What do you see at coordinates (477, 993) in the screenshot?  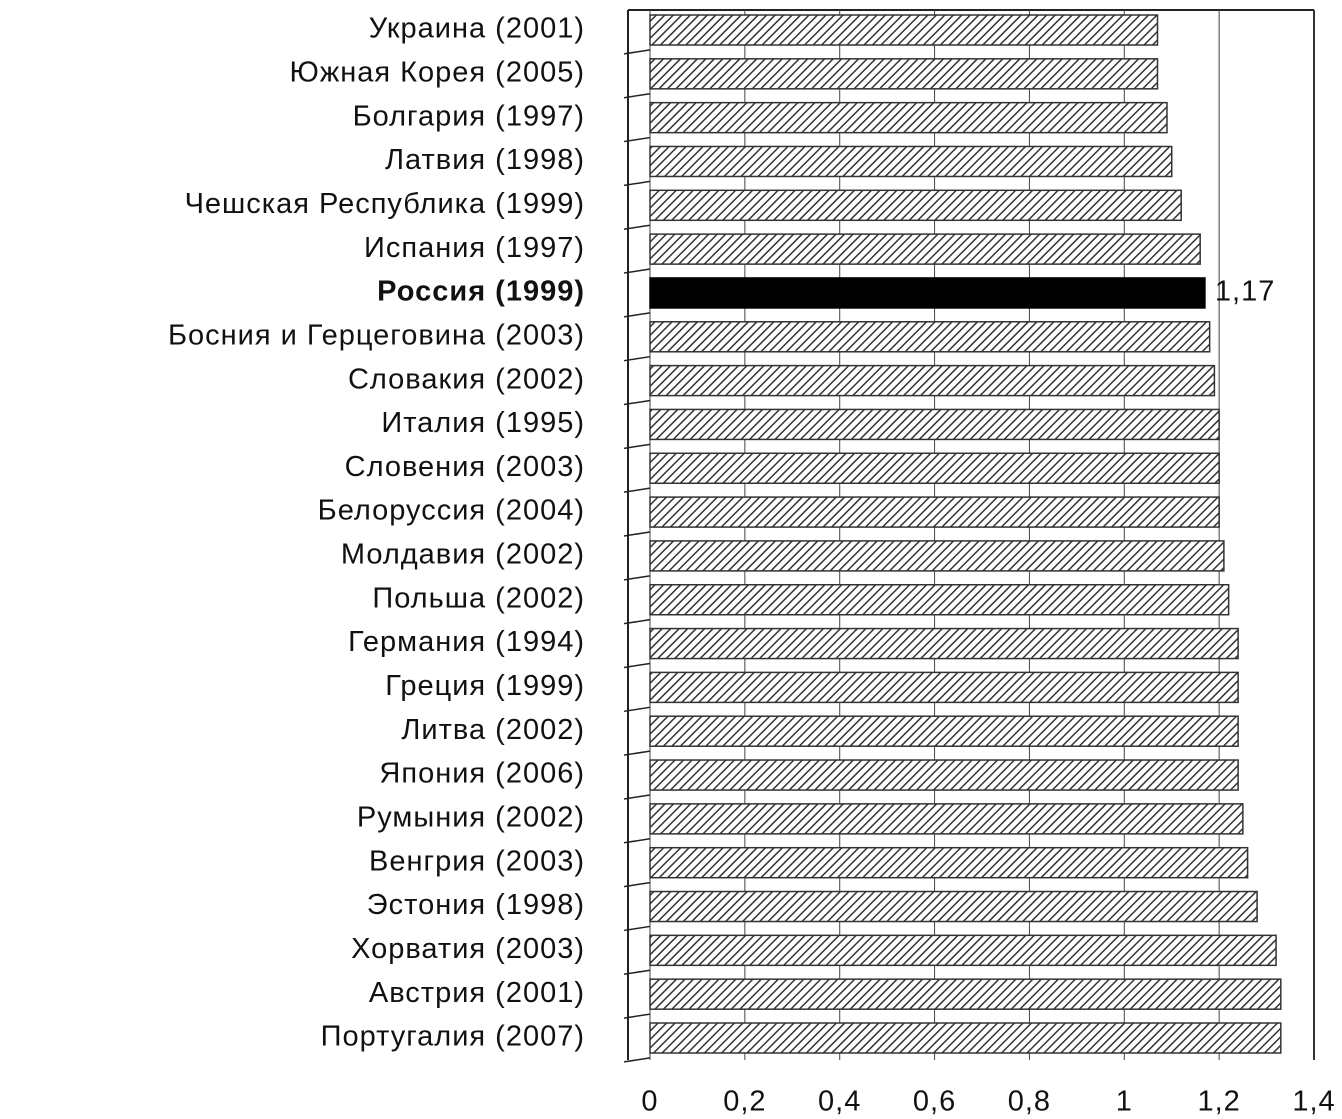 I see `y-tick-label: Австрия (2001)` at bounding box center [477, 993].